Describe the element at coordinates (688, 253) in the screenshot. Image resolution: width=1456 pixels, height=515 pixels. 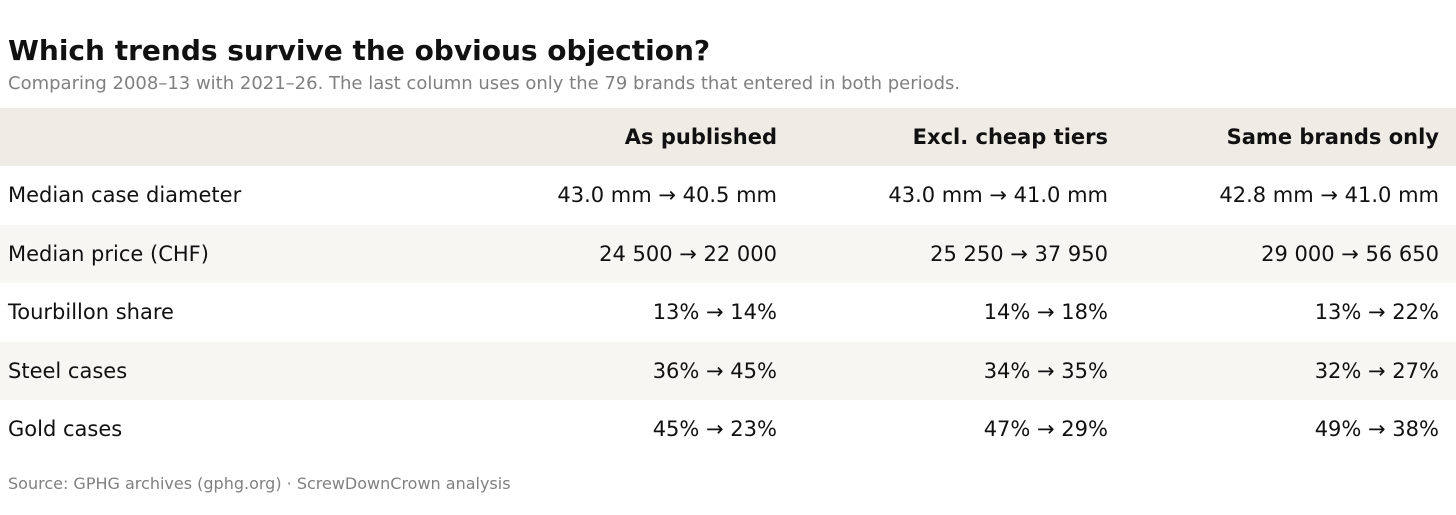
I see `table-cell: 24 500 → 22 000` at that location.